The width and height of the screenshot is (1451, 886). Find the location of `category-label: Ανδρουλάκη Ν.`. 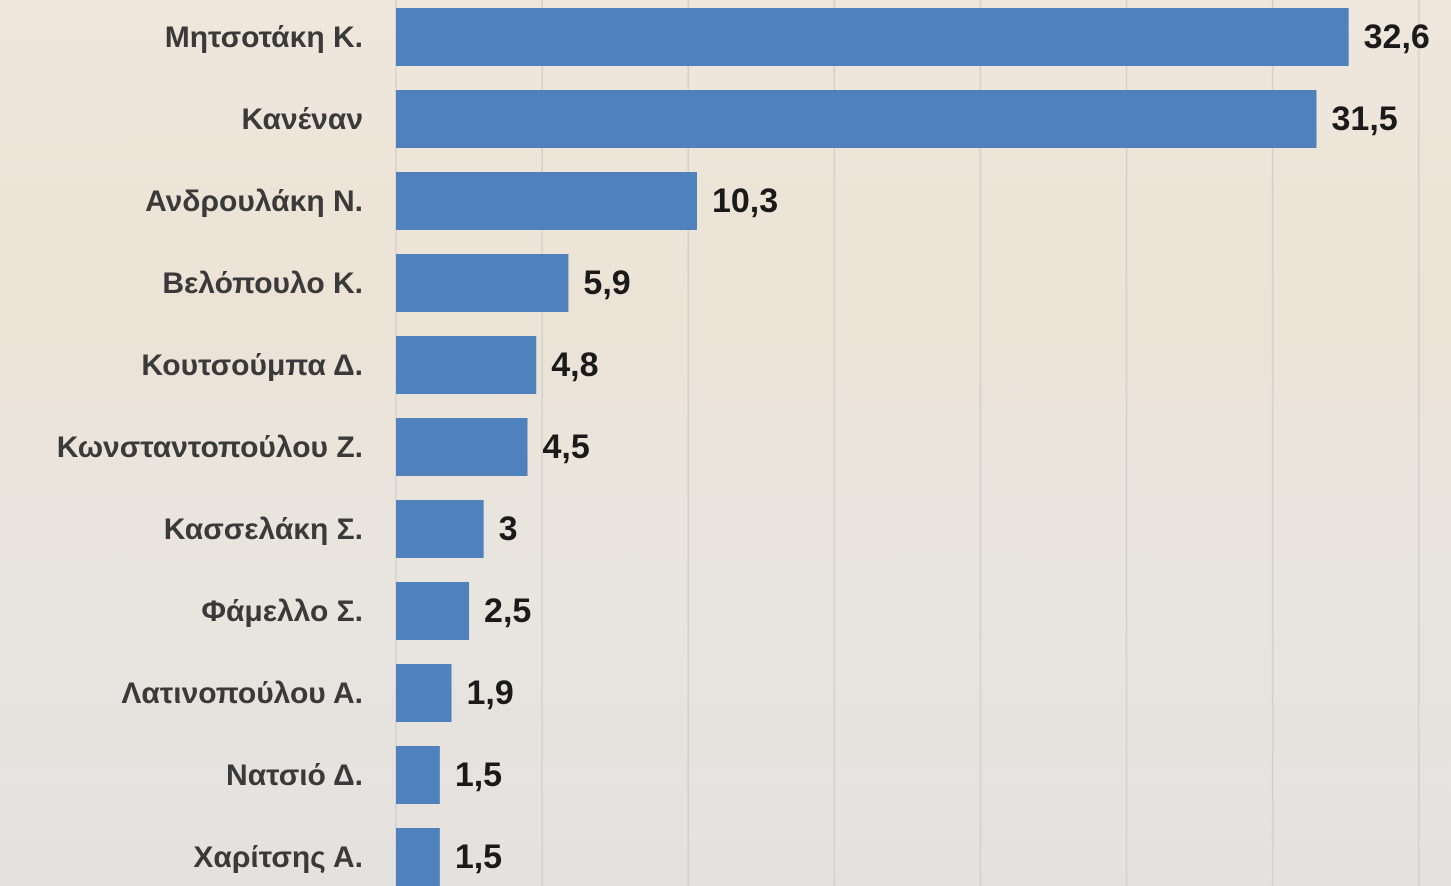

category-label: Ανδρουλάκη Ν. is located at coordinates (254, 201).